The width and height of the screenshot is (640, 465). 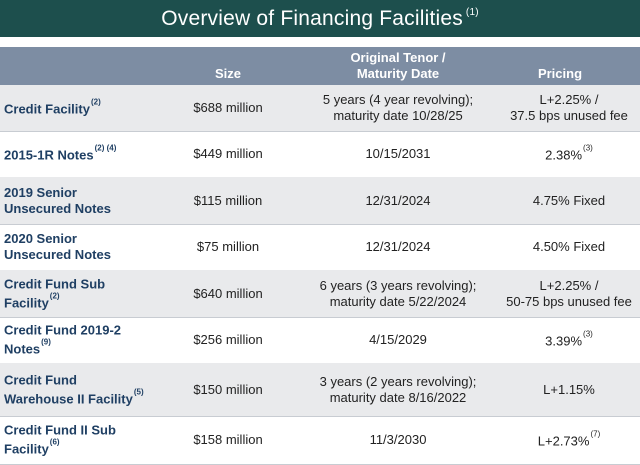 I want to click on facility-pricing: 3.39%(3), so click(x=567, y=339).